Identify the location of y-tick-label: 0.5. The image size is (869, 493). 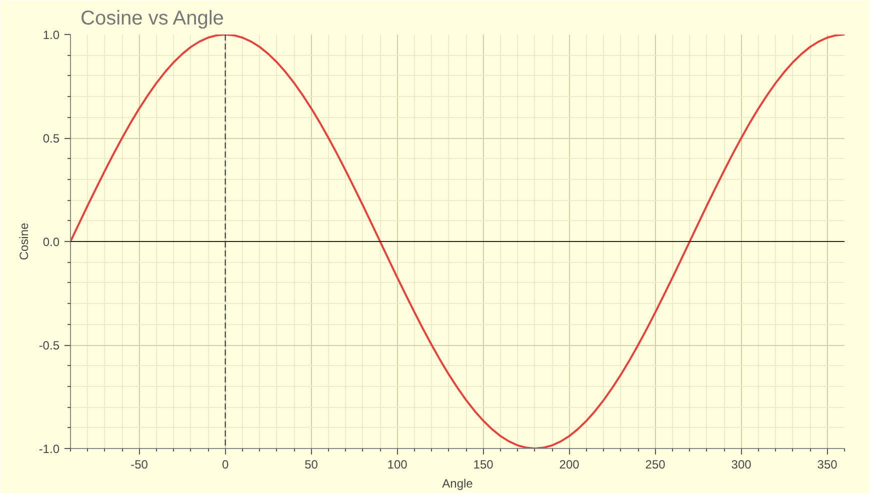
(51, 139).